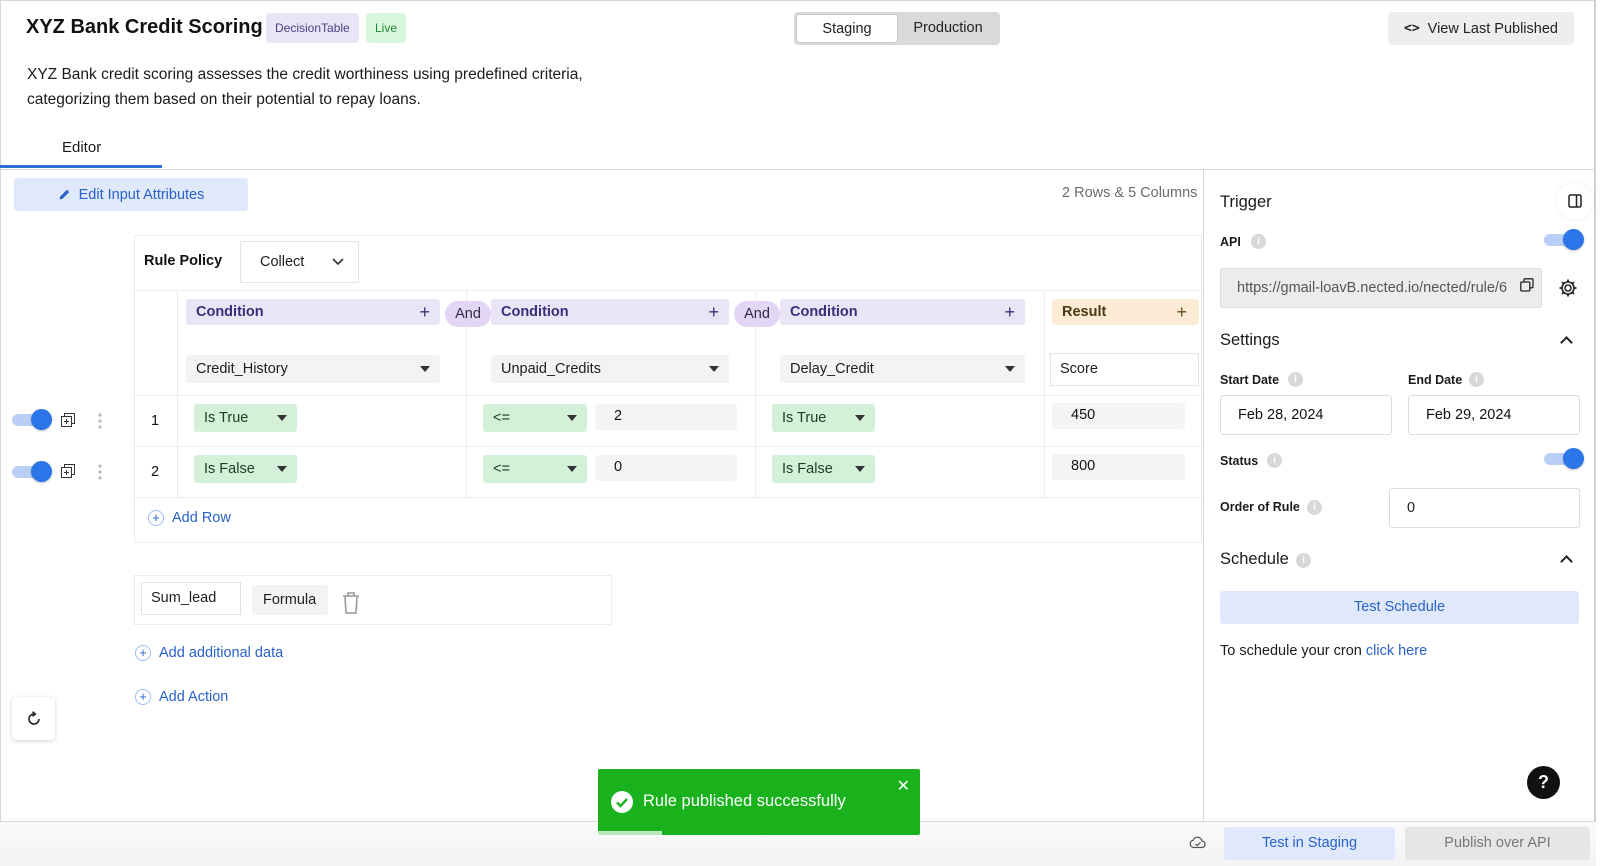 This screenshot has height=866, width=1600. I want to click on refresh-button, so click(33, 718).